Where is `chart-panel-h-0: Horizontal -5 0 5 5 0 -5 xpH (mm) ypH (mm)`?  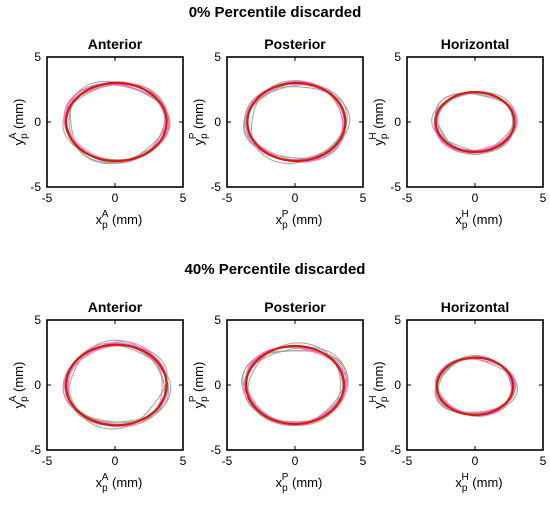 chart-panel-h-0: Horizontal -5 0 5 5 0 -5 xpH (mm) ypH (mm) is located at coordinates (457, 133).